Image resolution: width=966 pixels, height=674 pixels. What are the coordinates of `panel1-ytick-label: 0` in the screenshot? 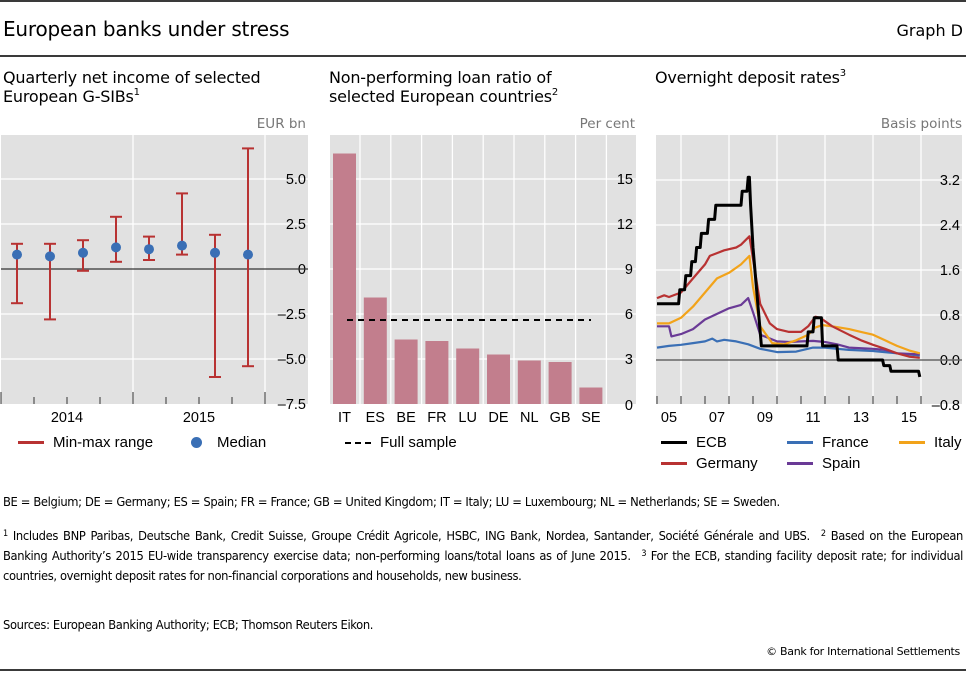 It's located at (302, 270).